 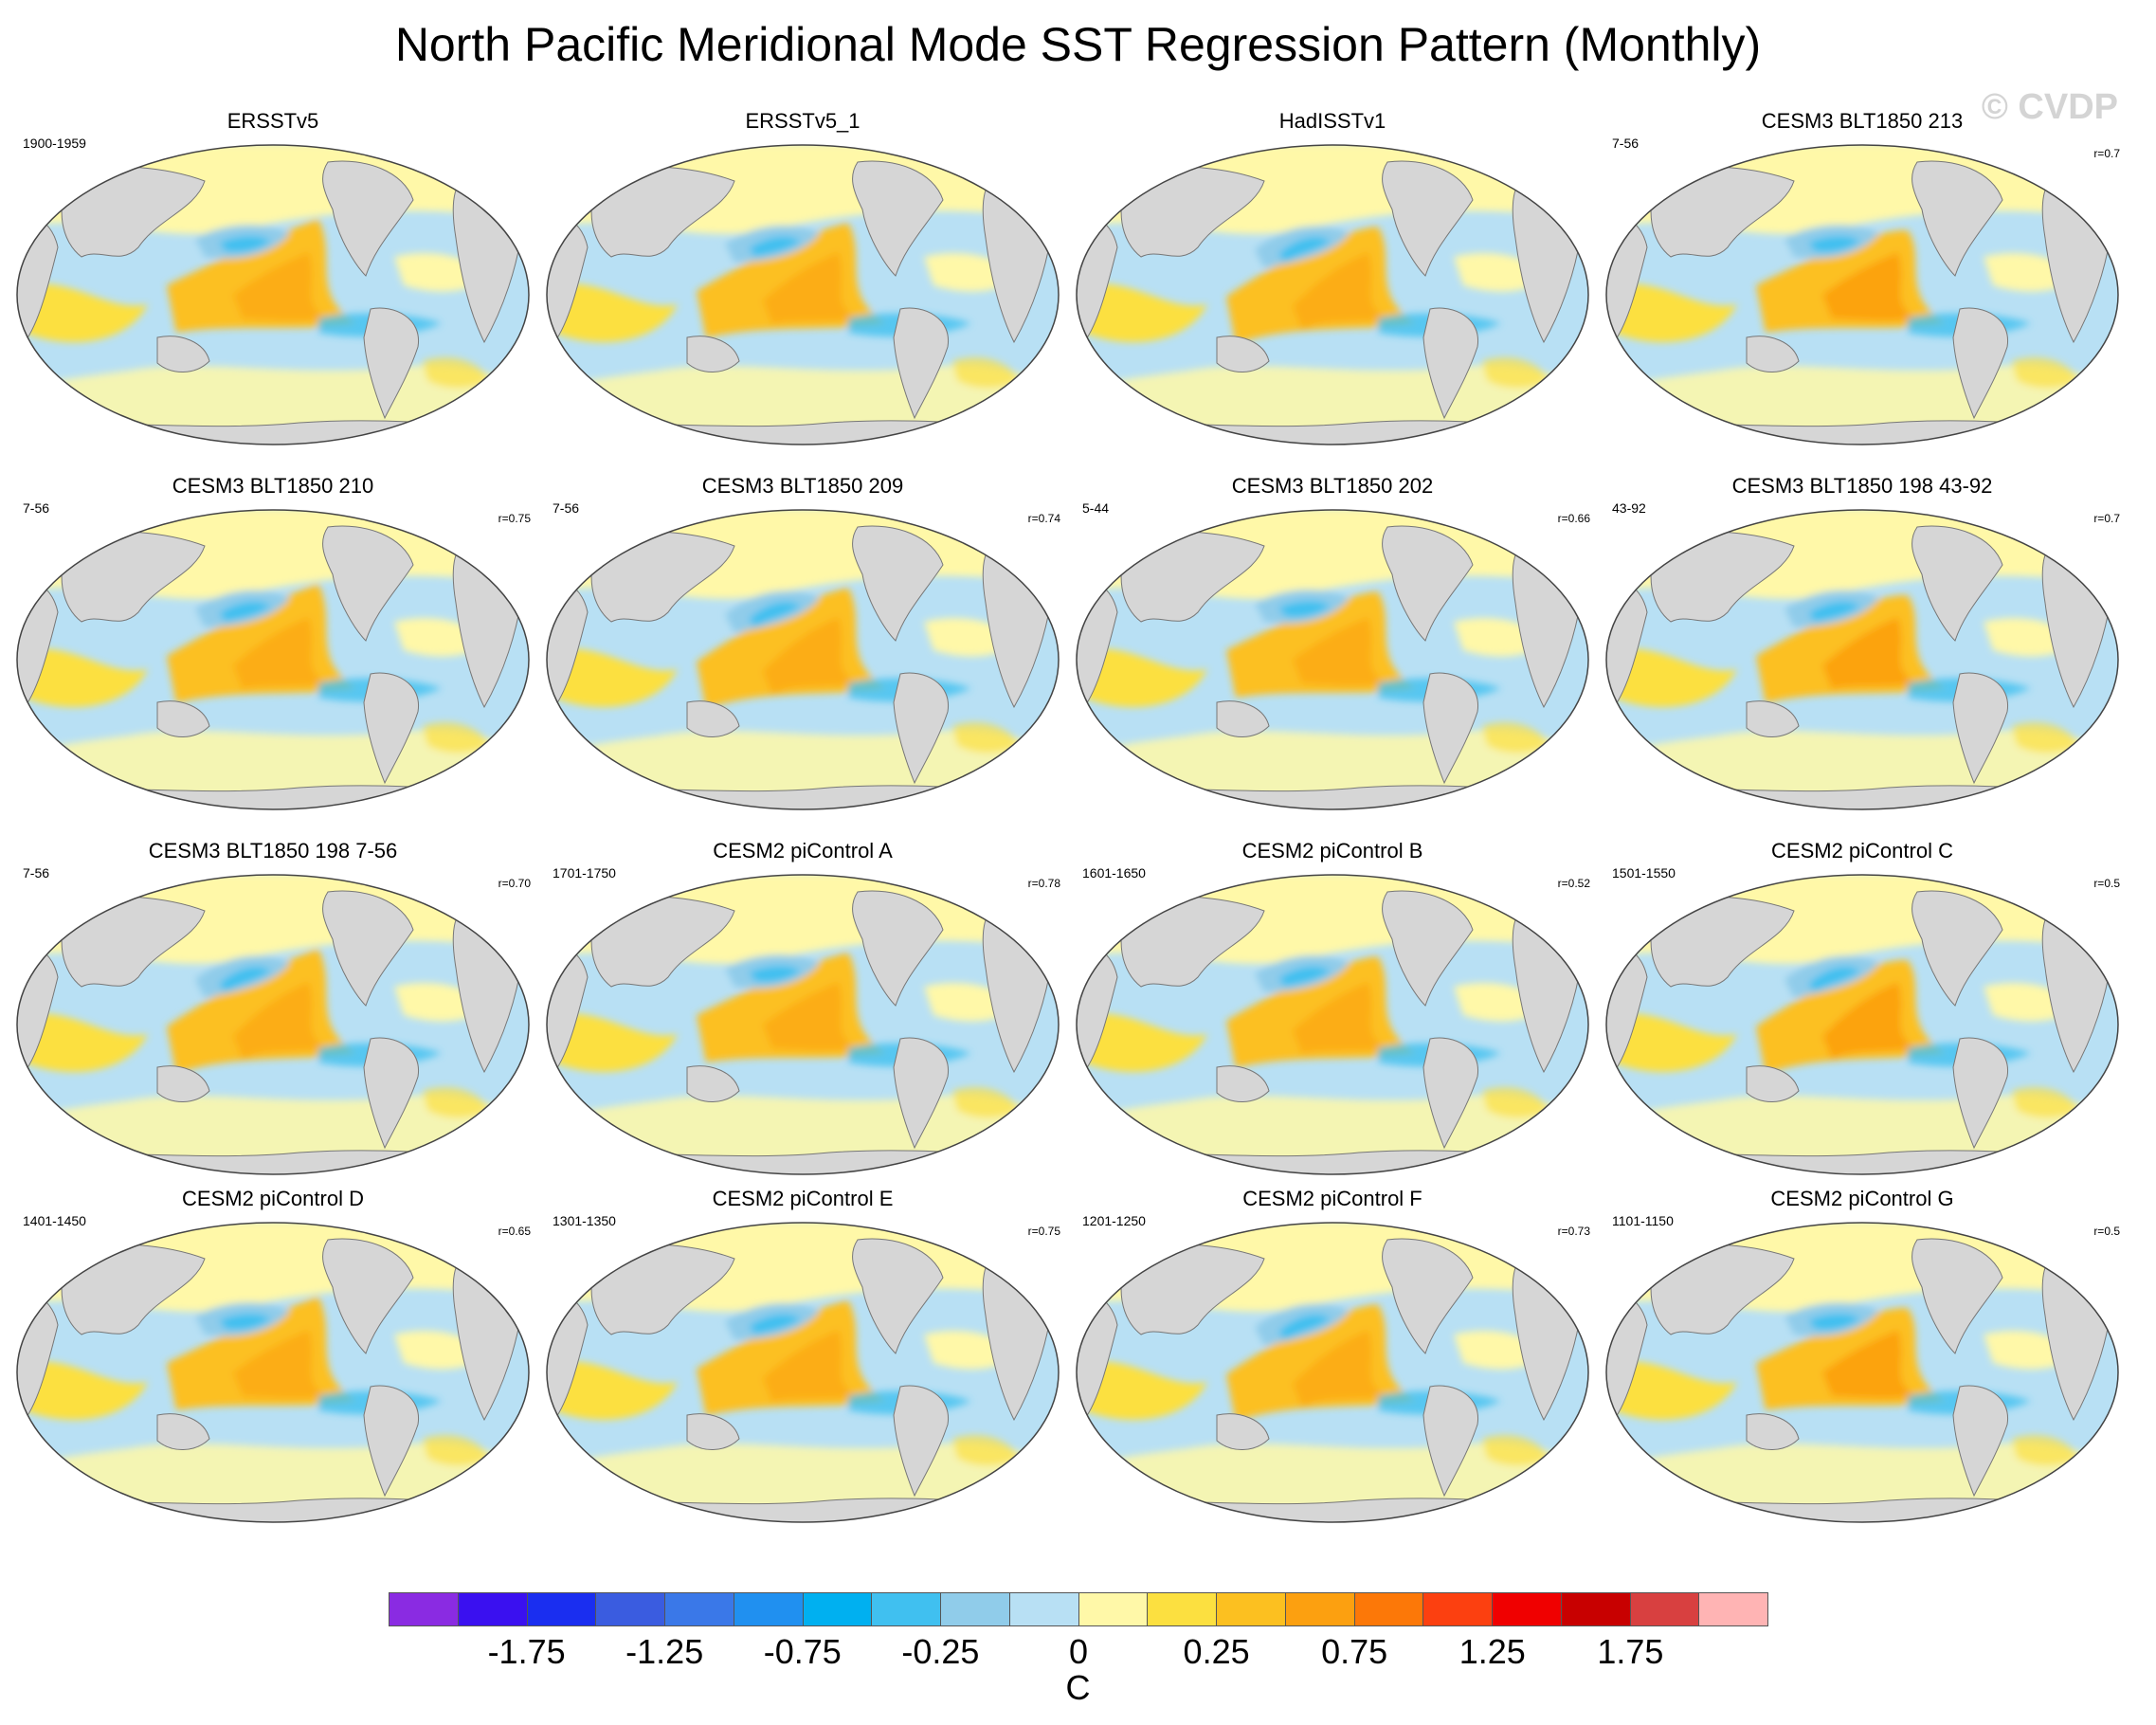 What do you see at coordinates (272, 121) in the screenshot?
I see `panel-title: ERSSTv5` at bounding box center [272, 121].